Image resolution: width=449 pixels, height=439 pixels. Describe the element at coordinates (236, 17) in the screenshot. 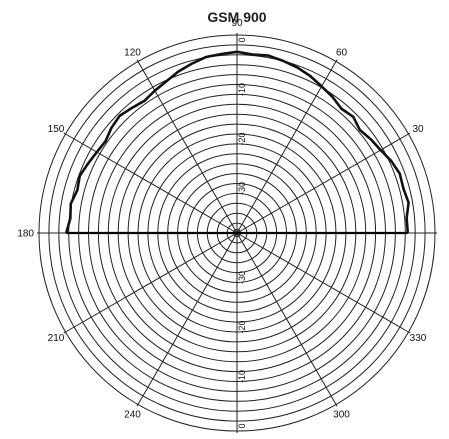

I see `chart-title: GSM 900` at that location.